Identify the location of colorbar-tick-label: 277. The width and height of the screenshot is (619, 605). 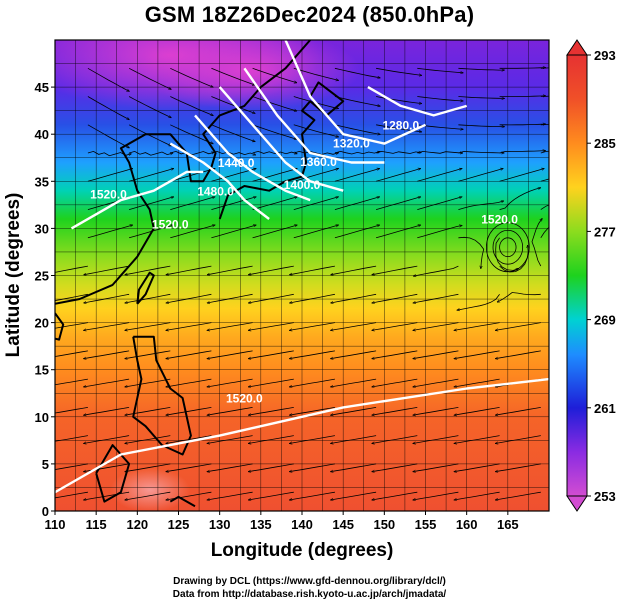
(605, 231).